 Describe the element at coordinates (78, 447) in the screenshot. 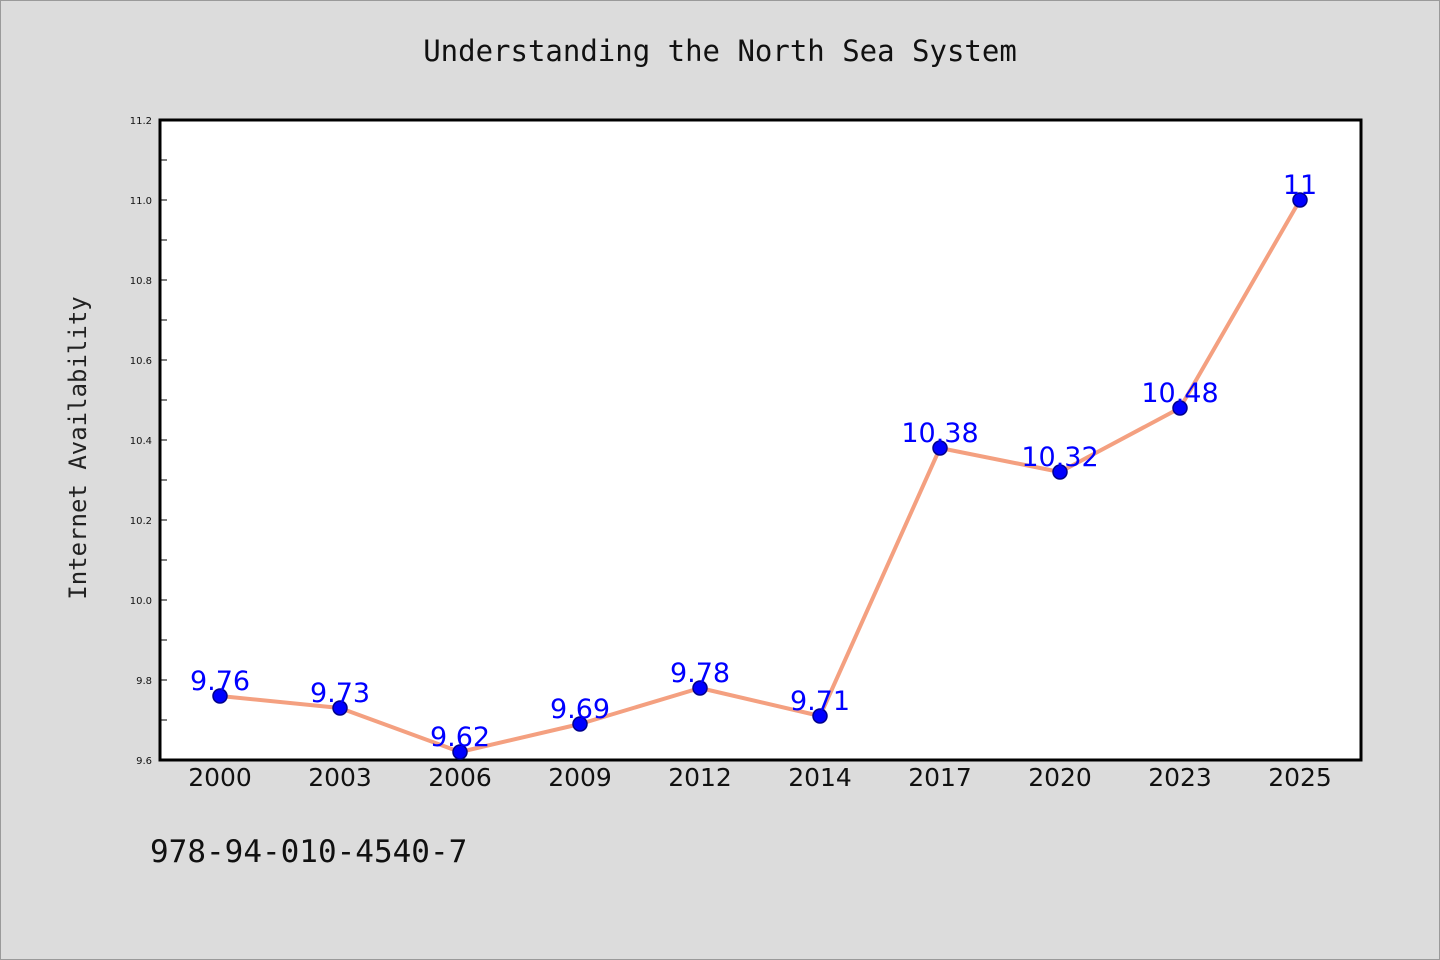

I see `y-axis-label: Internet Availability` at that location.